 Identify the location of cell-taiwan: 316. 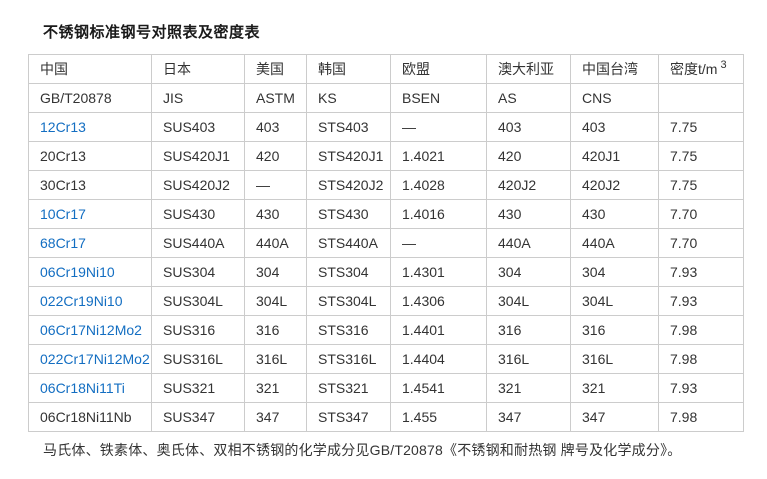
(614, 330).